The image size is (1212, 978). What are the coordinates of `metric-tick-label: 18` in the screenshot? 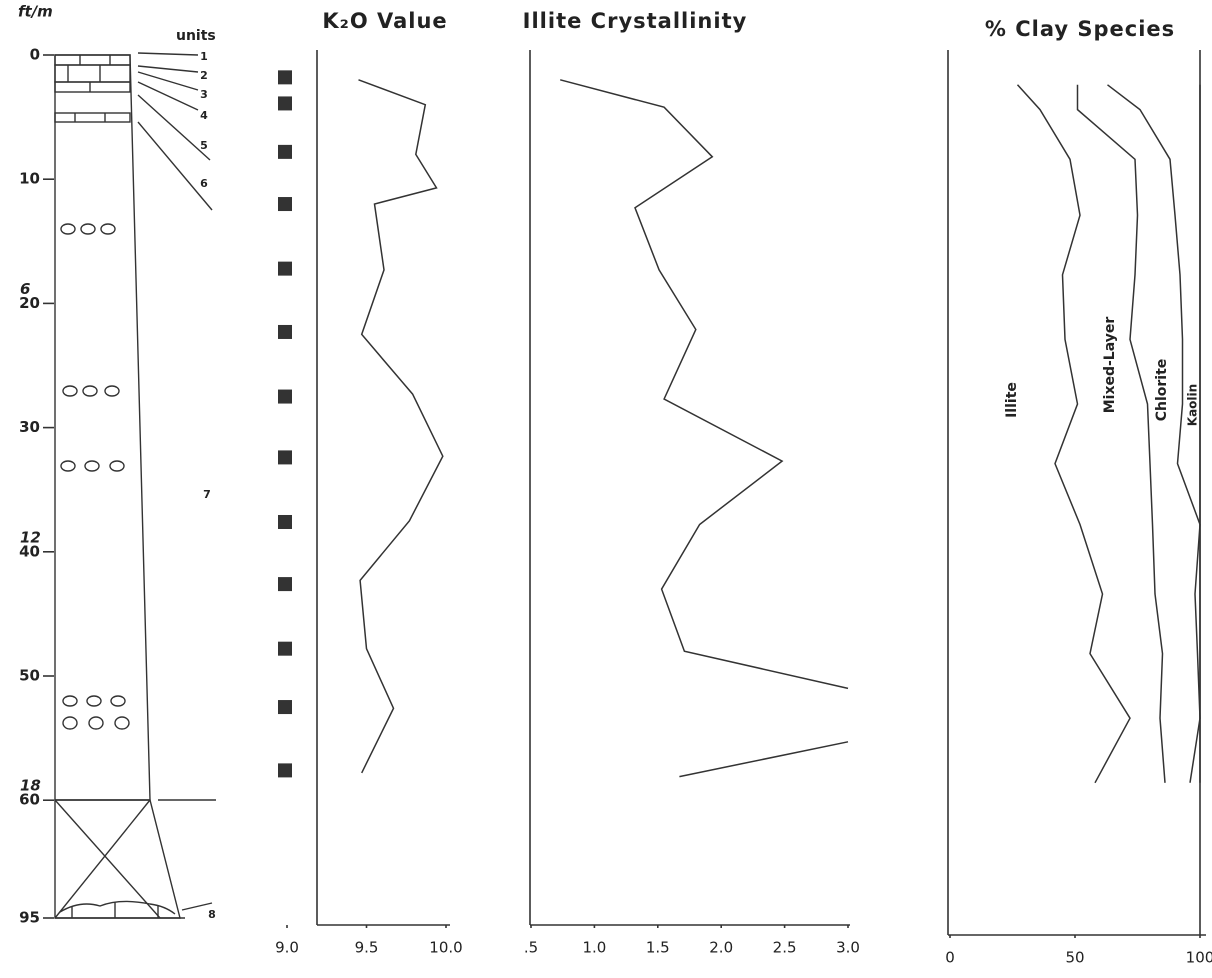 It's located at (30, 786).